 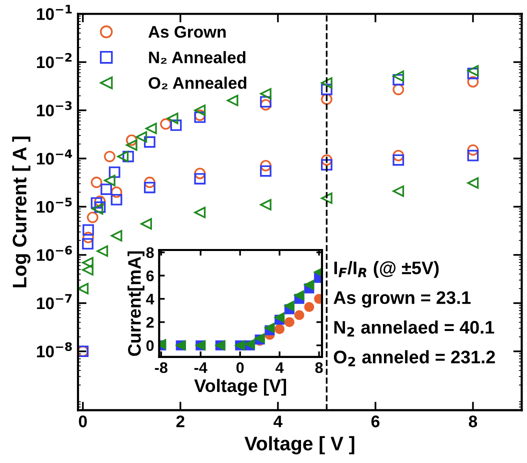 What do you see at coordinates (54, 302) in the screenshot?
I see `y-tick-label: 10$^{−7}$` at bounding box center [54, 302].